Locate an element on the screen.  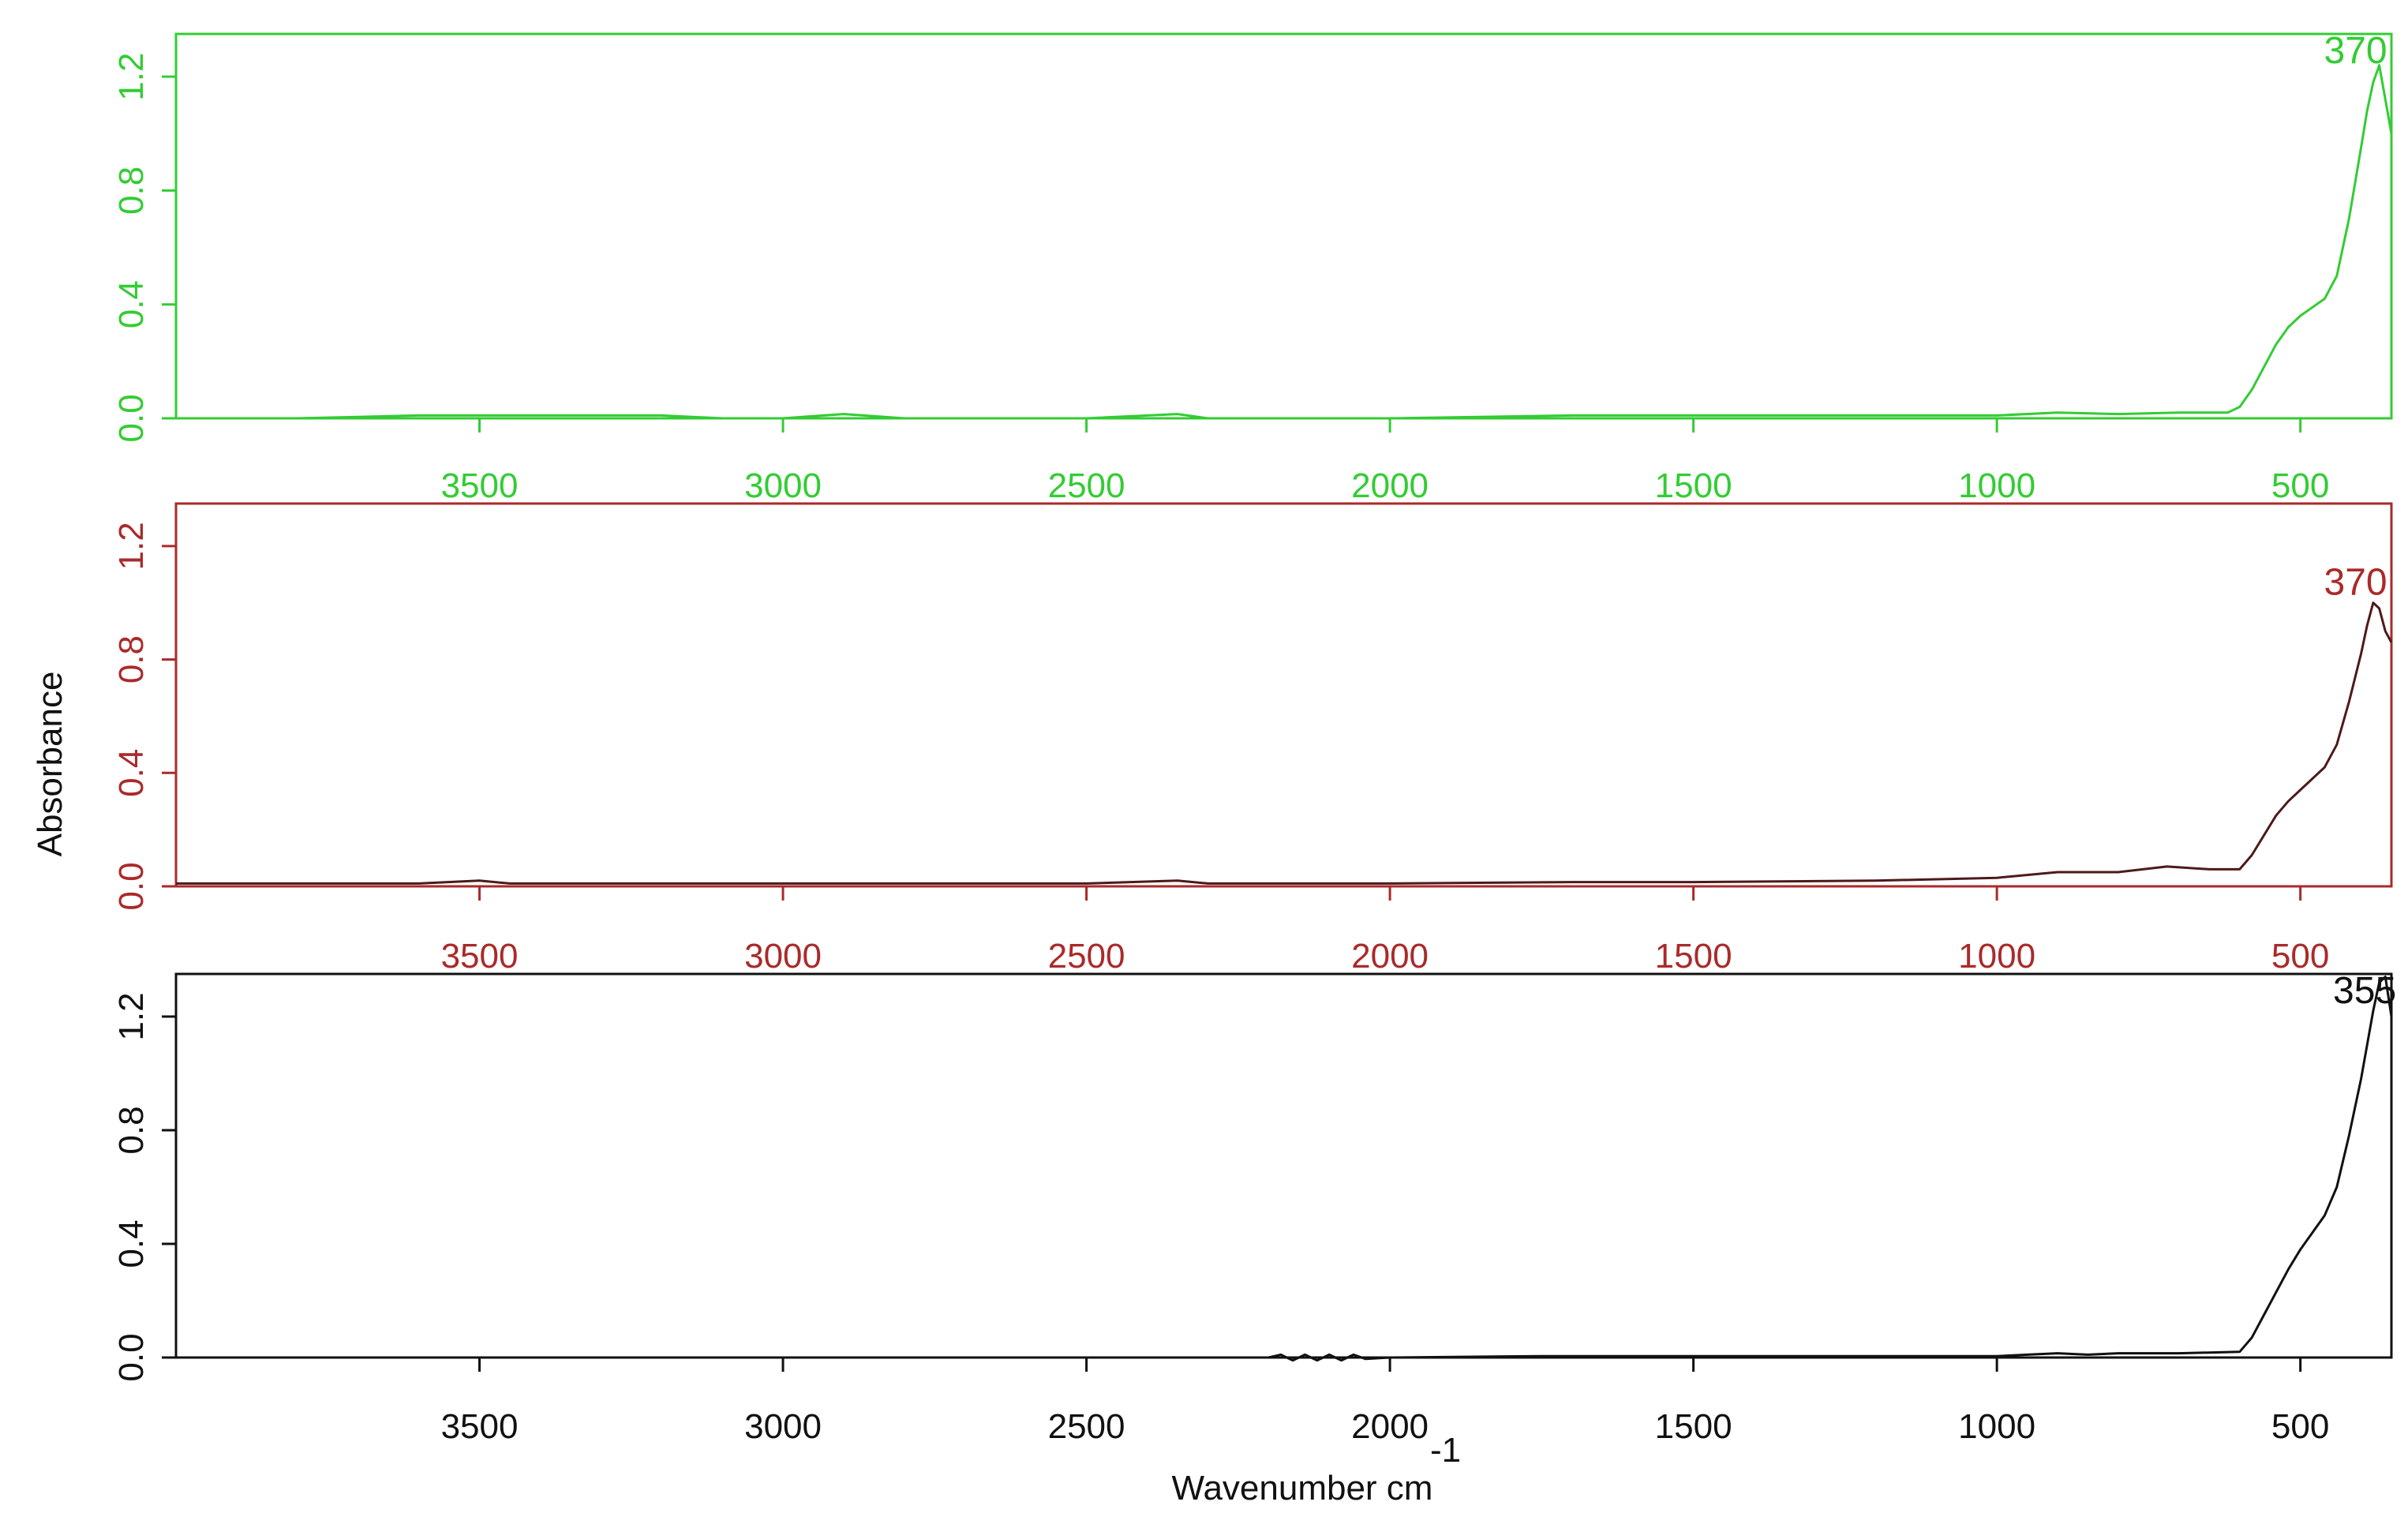
x-axis-title: Wavenumber cm is located at coordinates (1302, 1488).